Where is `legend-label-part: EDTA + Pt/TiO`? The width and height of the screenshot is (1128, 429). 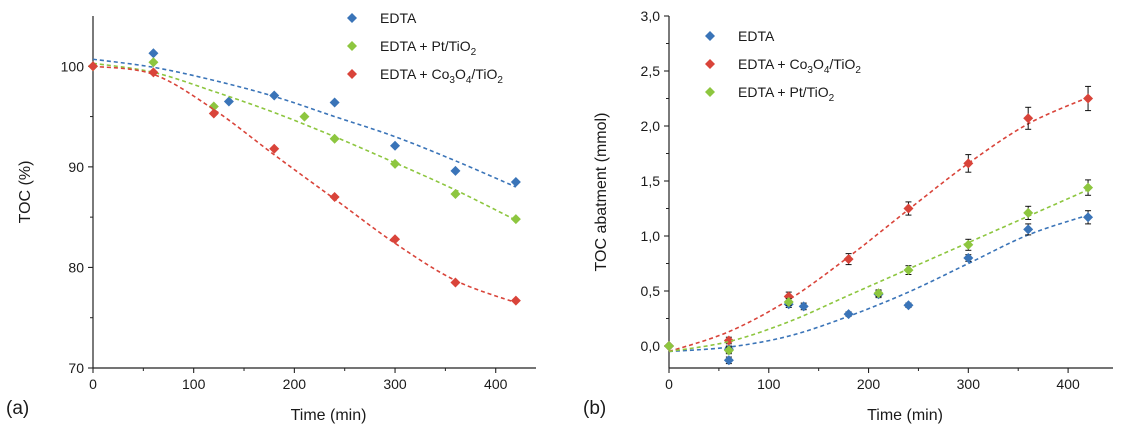
legend-label-part: EDTA + Pt/TiO is located at coordinates (425, 46).